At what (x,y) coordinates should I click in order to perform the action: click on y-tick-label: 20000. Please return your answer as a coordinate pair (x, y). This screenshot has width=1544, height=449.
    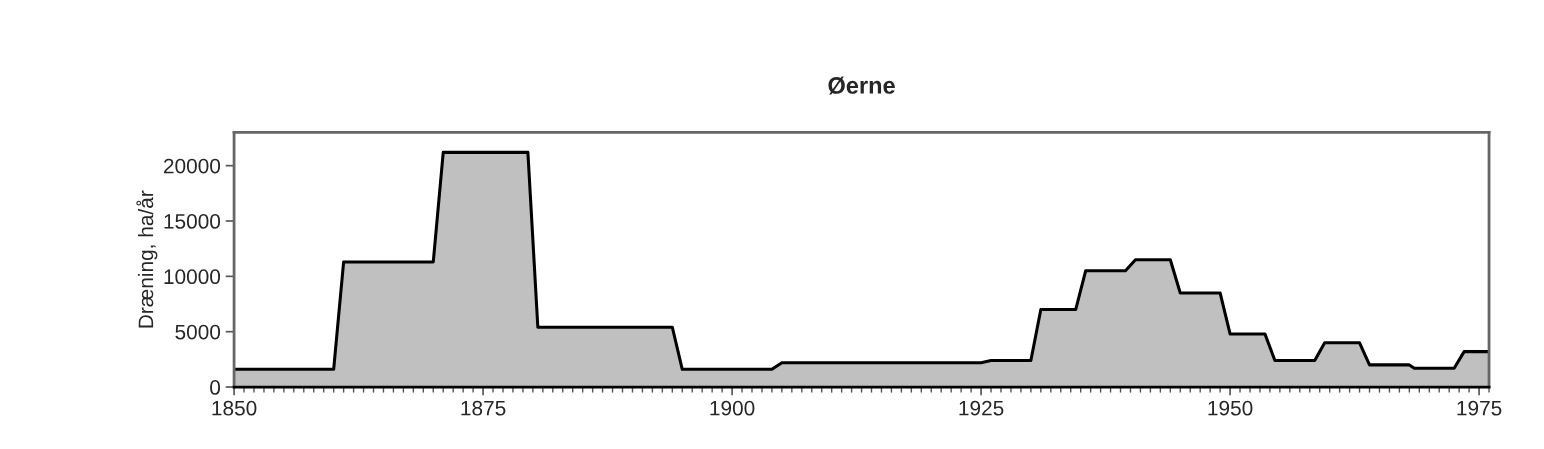
    Looking at the image, I should click on (192, 166).